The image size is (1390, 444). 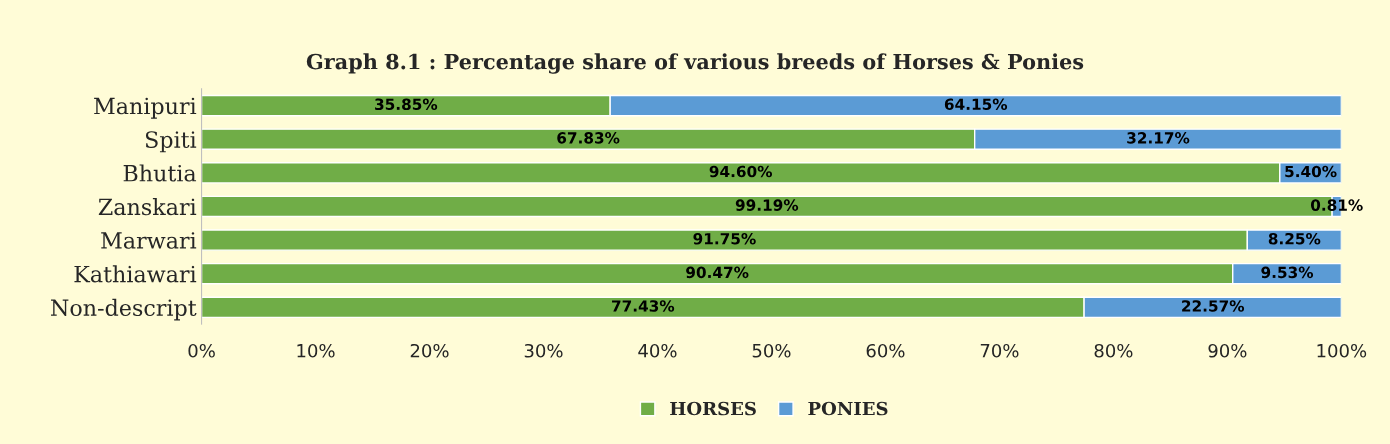 I want to click on x-tick-label: 80%, so click(x=1113, y=350).